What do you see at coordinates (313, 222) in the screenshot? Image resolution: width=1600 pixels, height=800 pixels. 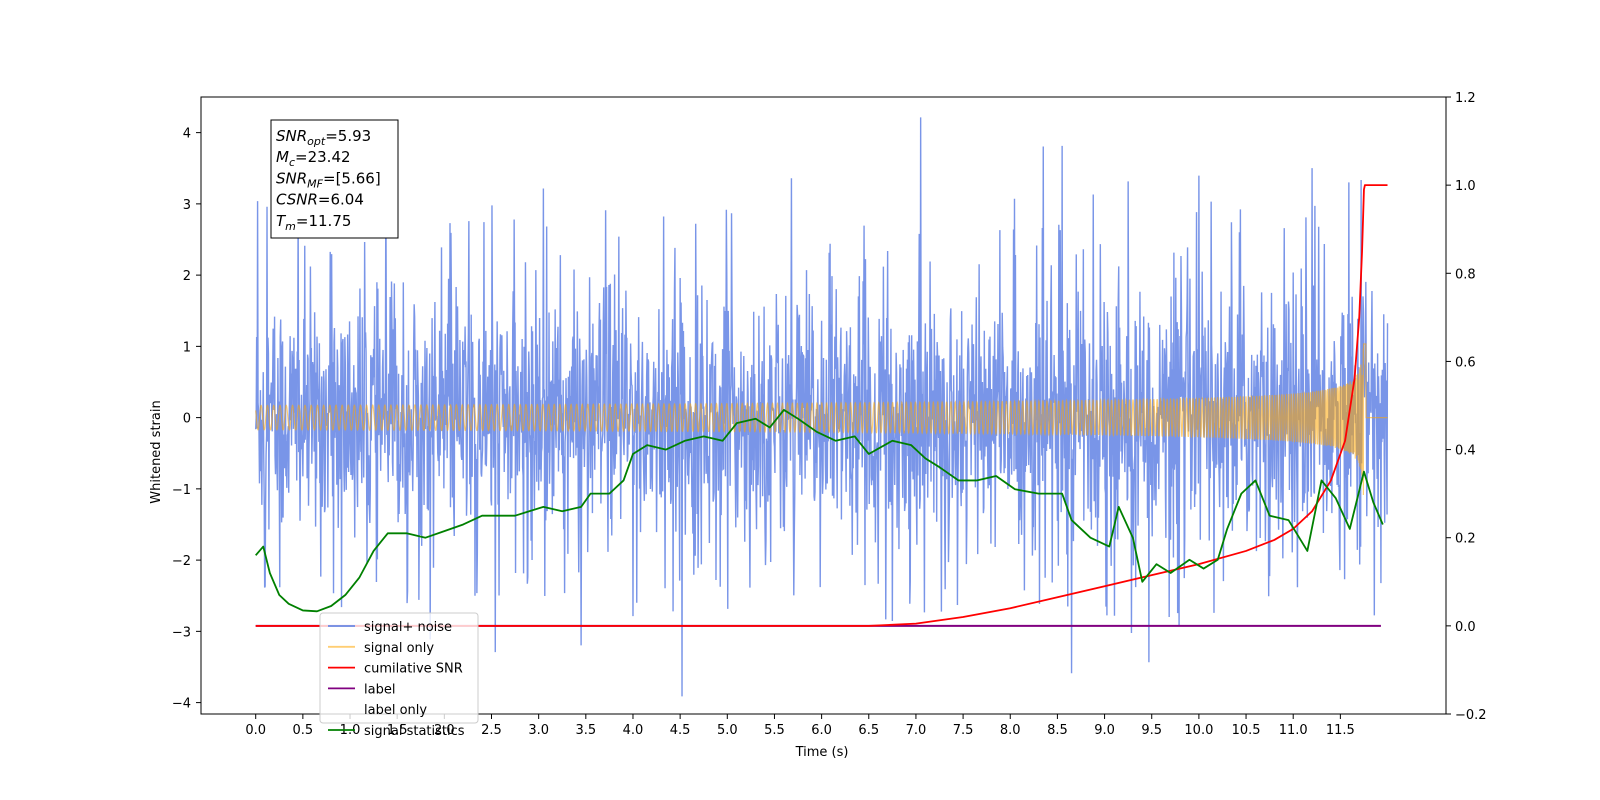 I see `annotation-line: Tm=11.75` at bounding box center [313, 222].